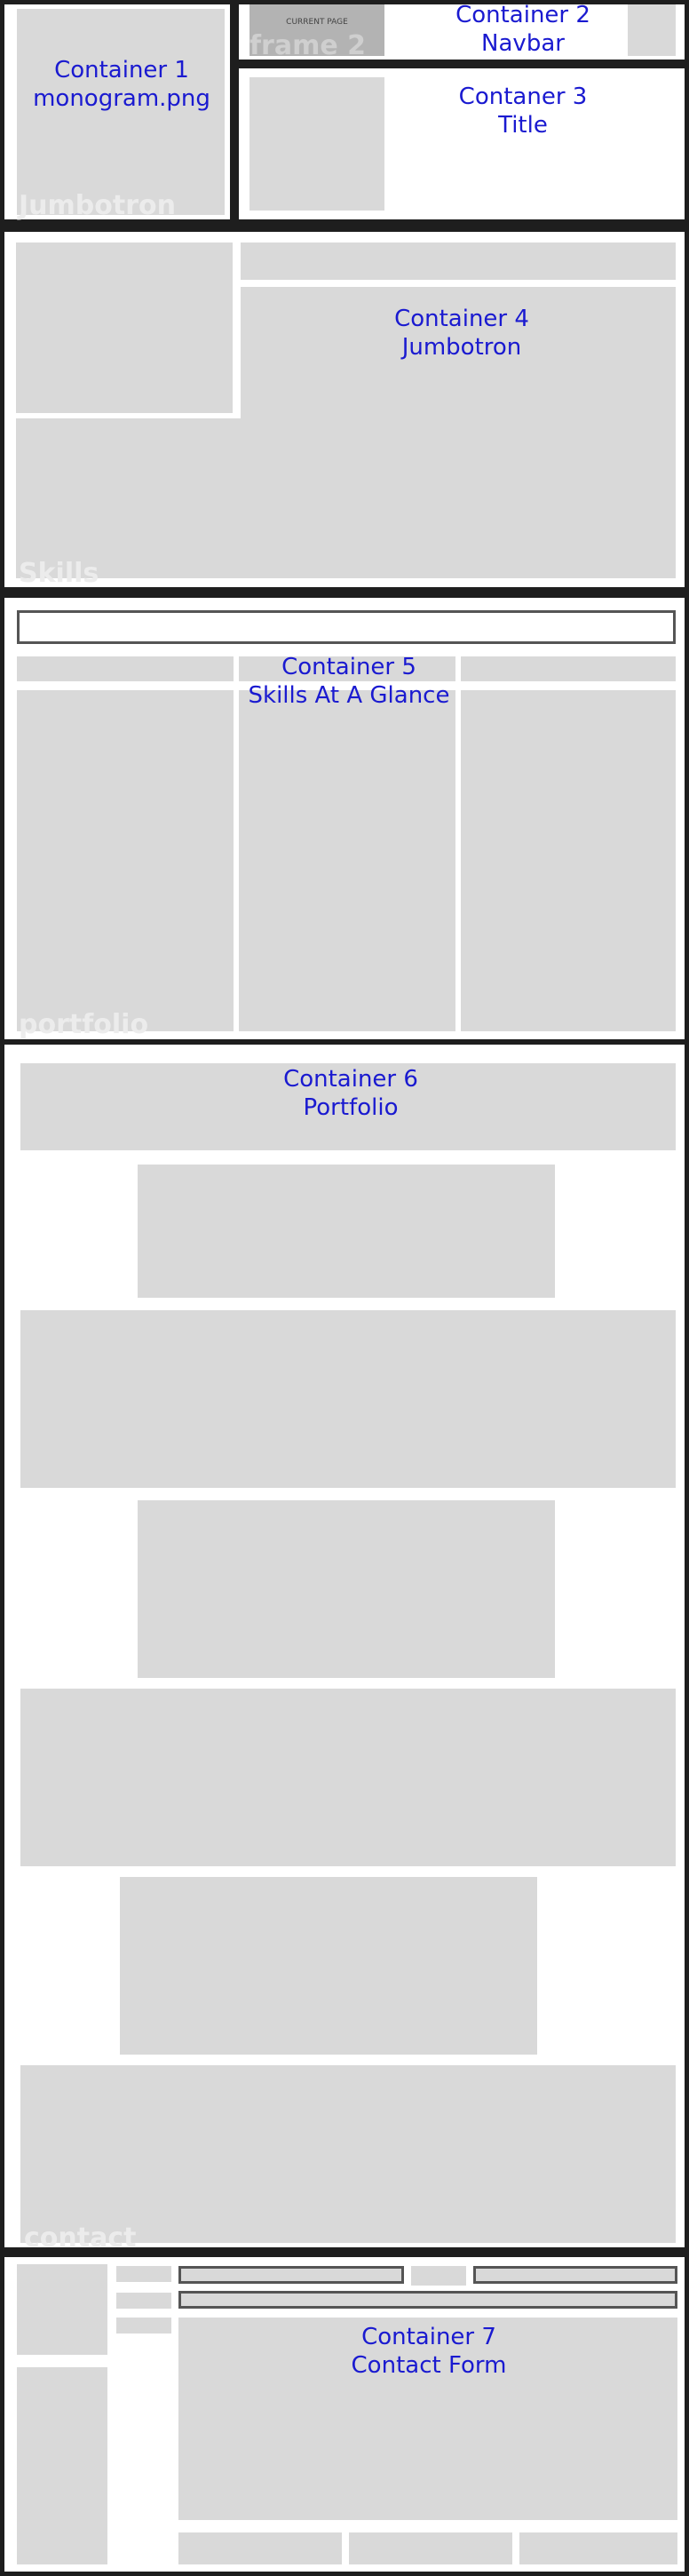 This screenshot has height=2576, width=689. Describe the element at coordinates (568, 668) in the screenshot. I see `skills-column-3-header` at that location.